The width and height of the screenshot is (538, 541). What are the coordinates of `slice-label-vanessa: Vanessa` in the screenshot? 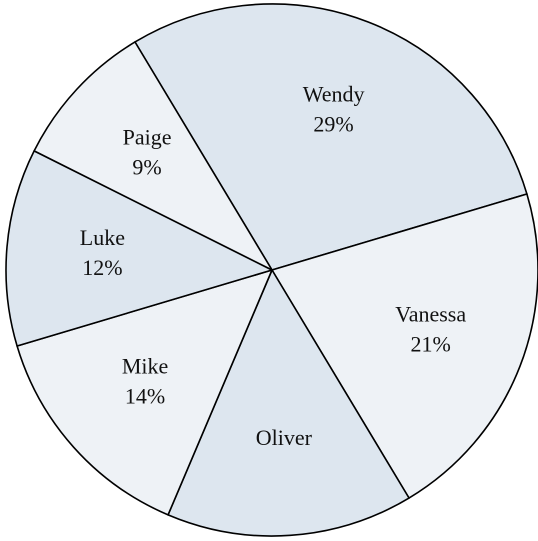 It's located at (430, 314).